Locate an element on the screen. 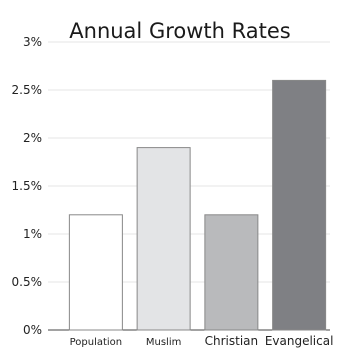  bar-evangelical is located at coordinates (299, 205).